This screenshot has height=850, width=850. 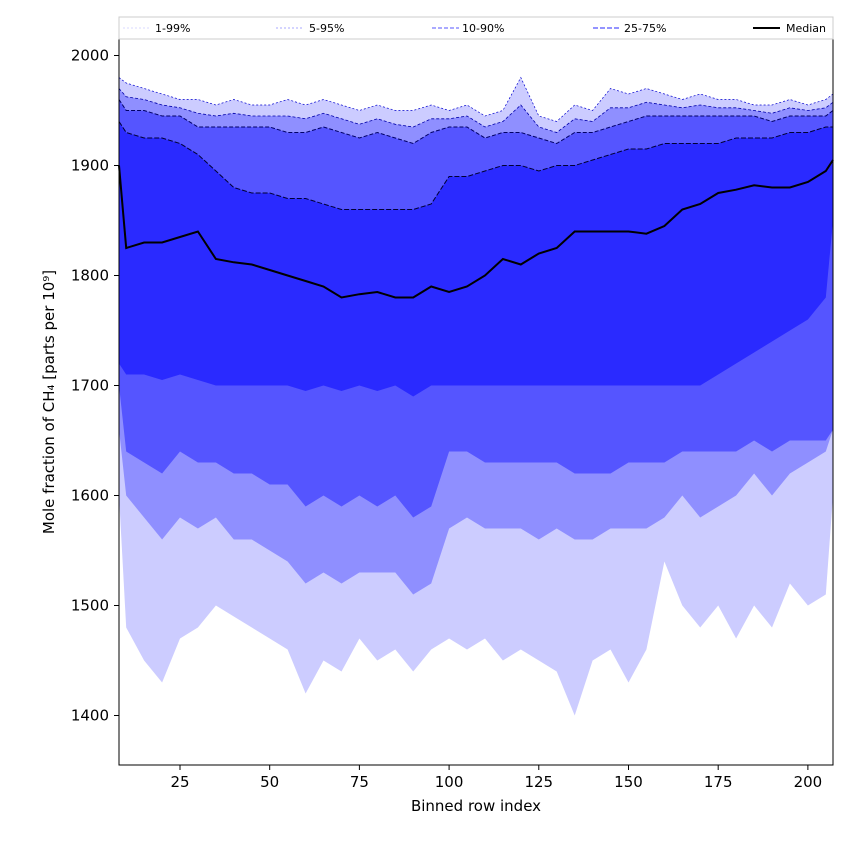 I want to click on median-layer, so click(x=476, y=229).